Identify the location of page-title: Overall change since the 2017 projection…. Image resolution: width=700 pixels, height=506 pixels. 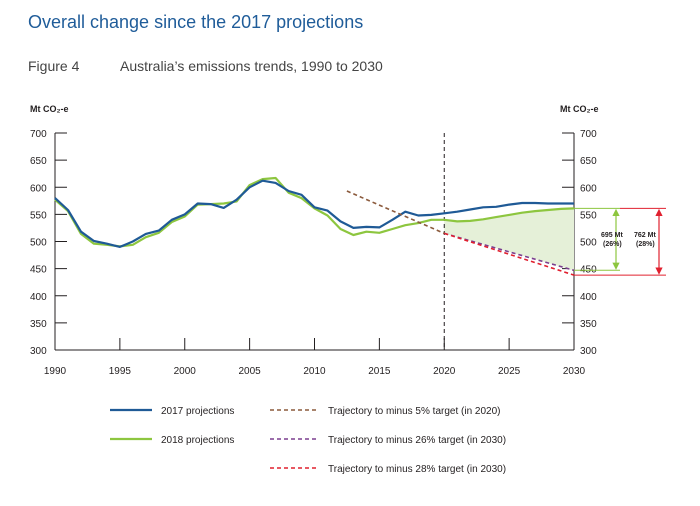
(196, 22).